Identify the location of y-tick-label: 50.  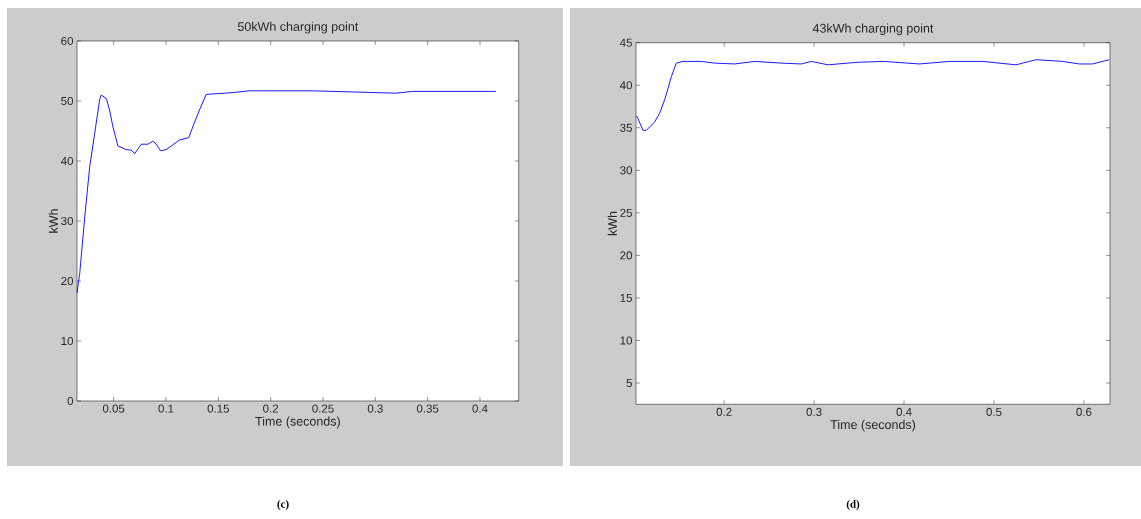
(67, 101).